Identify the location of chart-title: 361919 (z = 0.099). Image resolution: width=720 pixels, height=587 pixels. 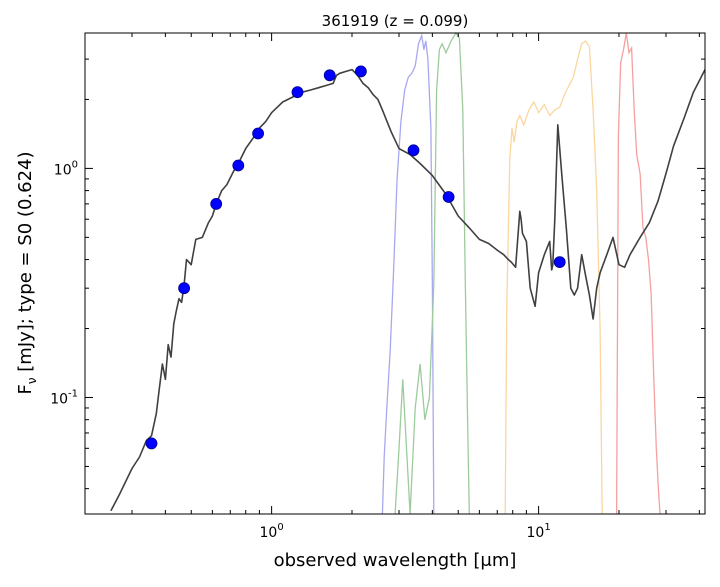
(395, 21).